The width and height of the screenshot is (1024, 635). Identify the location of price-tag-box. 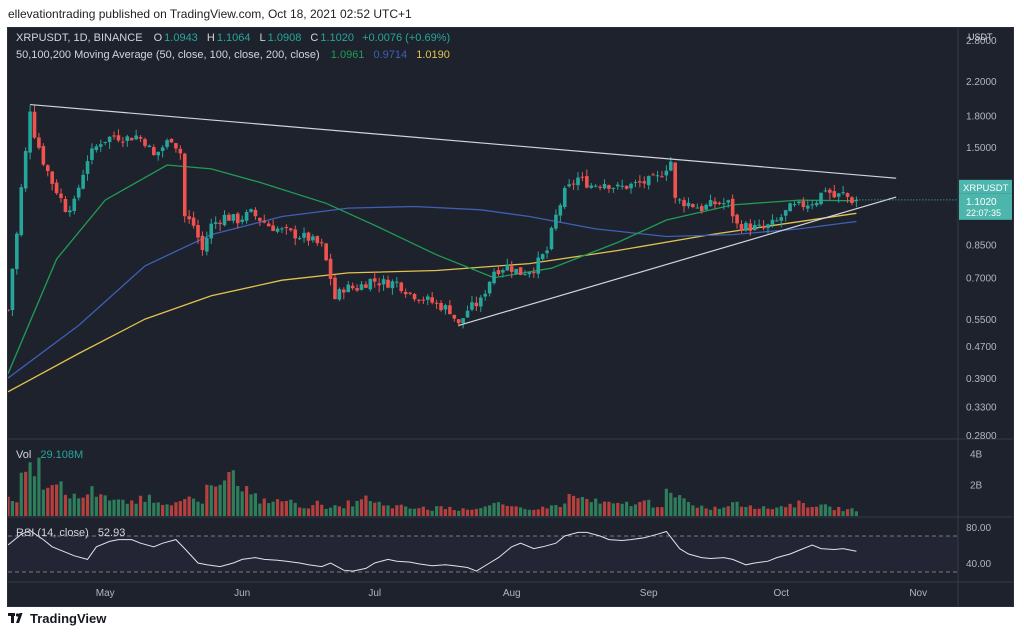
(985, 206).